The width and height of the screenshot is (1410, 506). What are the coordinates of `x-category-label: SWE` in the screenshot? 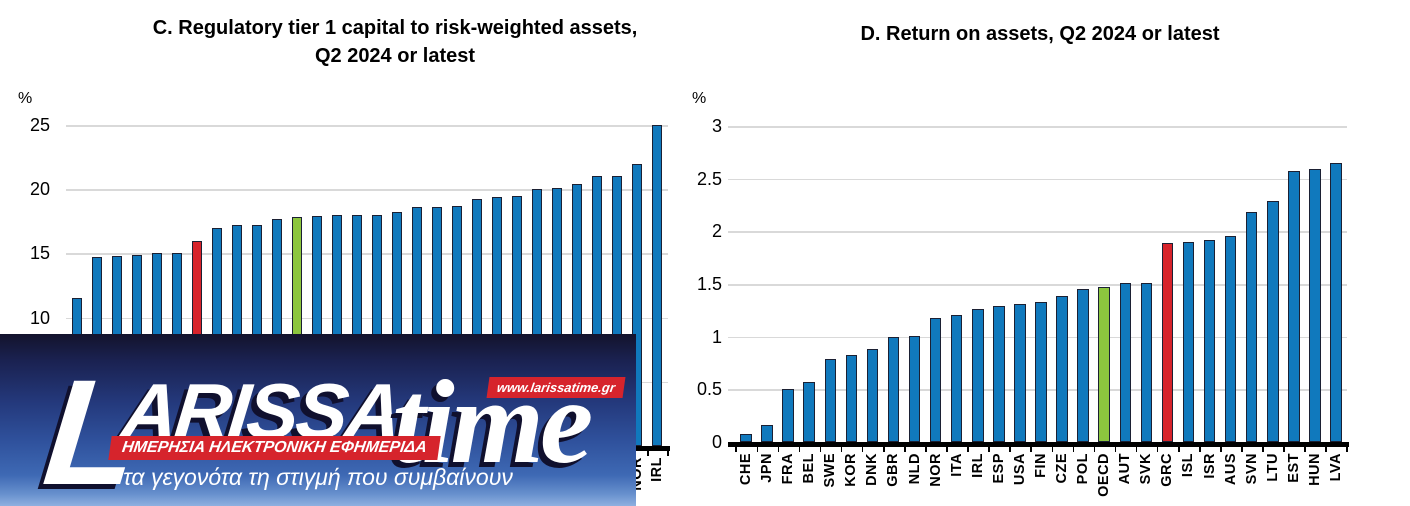 It's located at (830, 470).